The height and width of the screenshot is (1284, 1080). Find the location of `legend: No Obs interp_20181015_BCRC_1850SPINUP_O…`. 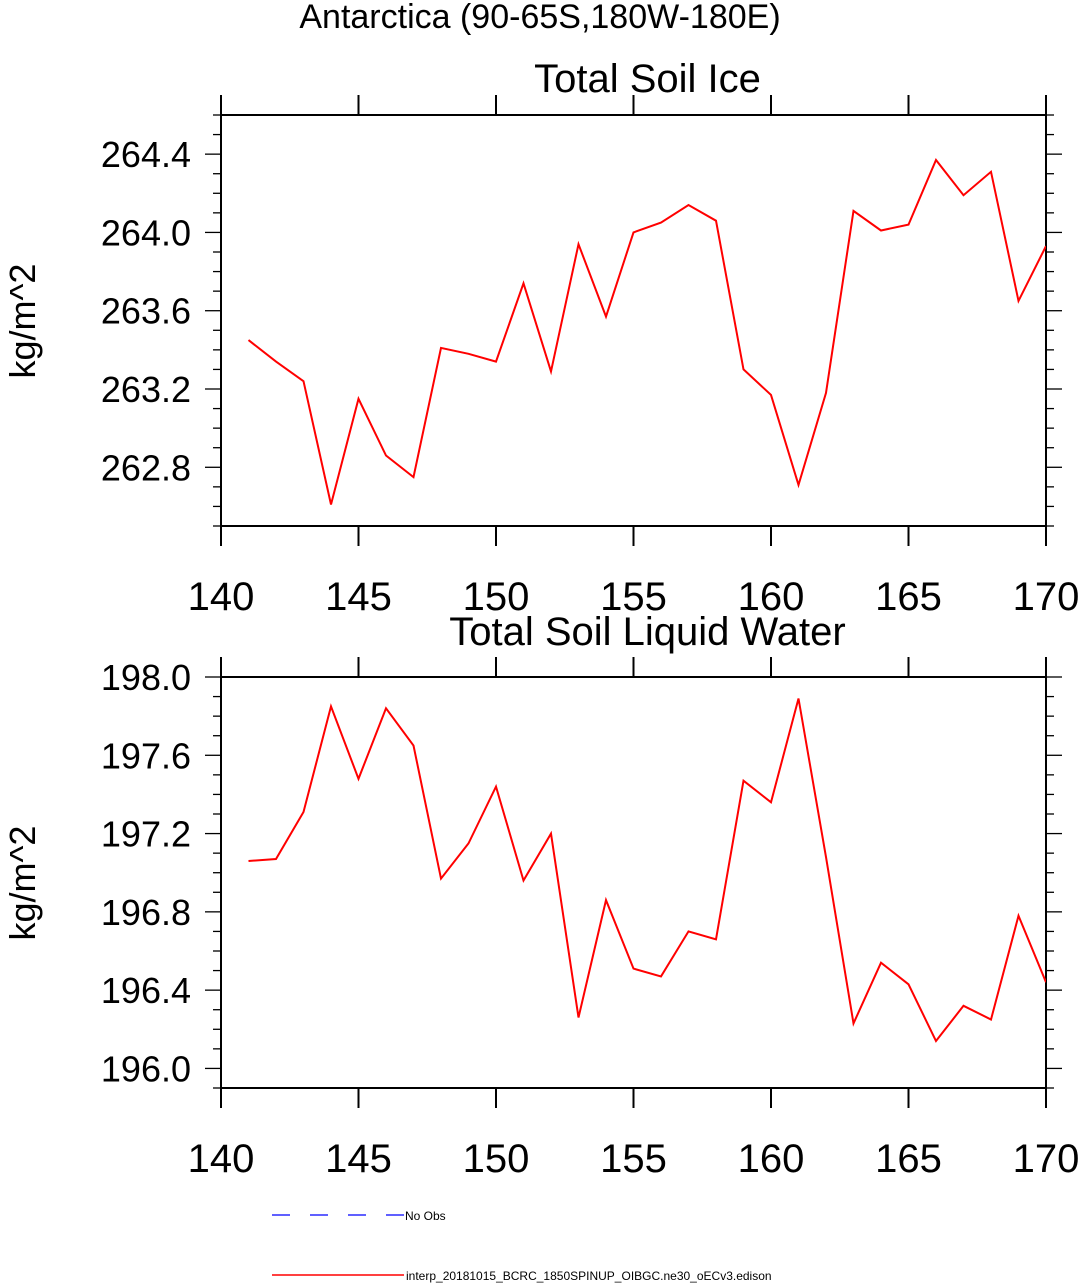

legend: No Obs interp_20181015_BCRC_1850SPINUP_O… is located at coordinates (522, 1246).